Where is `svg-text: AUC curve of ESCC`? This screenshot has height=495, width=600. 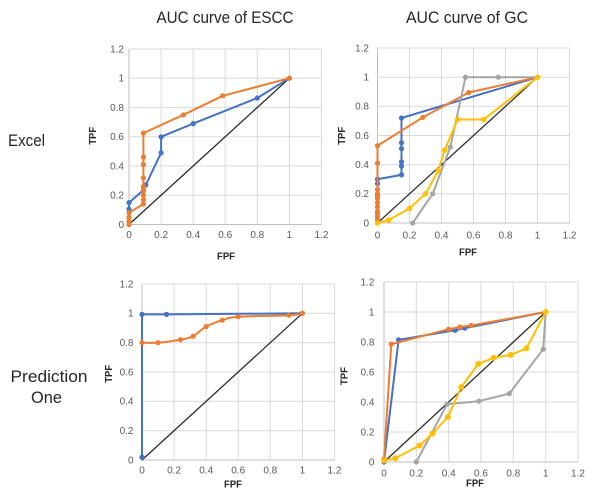
svg-text: AUC curve of ESCC is located at coordinates (225, 17).